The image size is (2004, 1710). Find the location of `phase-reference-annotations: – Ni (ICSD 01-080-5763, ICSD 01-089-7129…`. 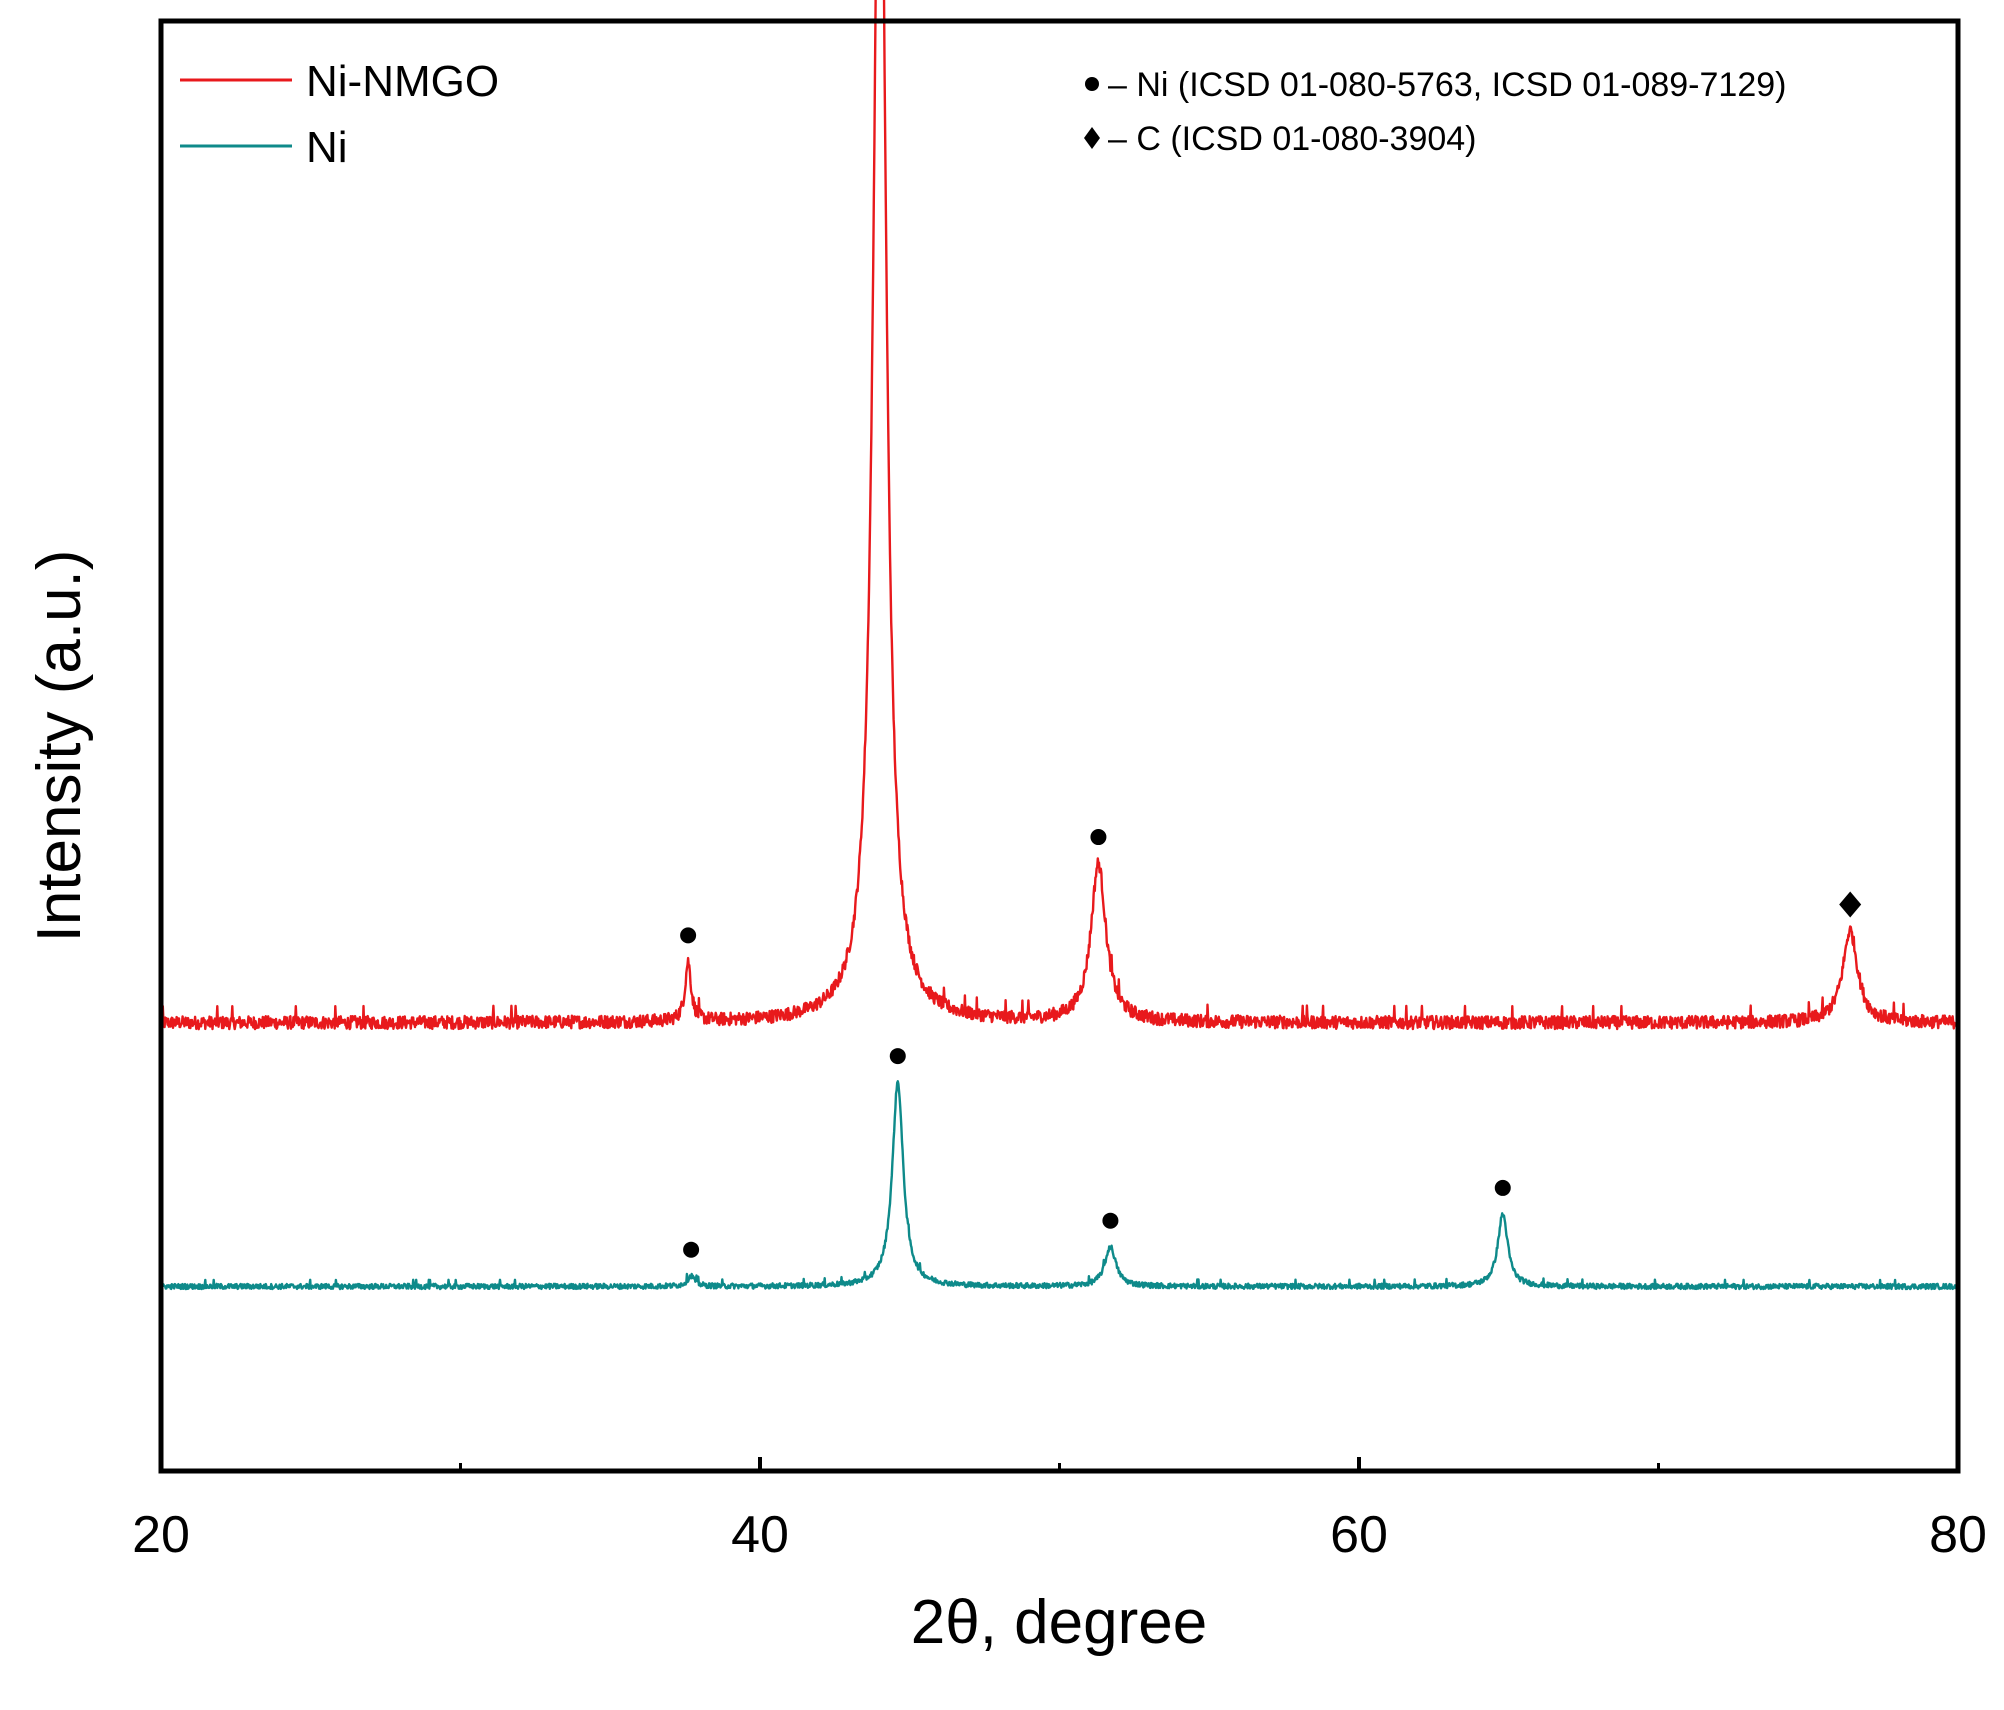

phase-reference-annotations: – Ni (ICSD 01-080-5763, ICSD 01-089-7129… is located at coordinates (1435, 112).